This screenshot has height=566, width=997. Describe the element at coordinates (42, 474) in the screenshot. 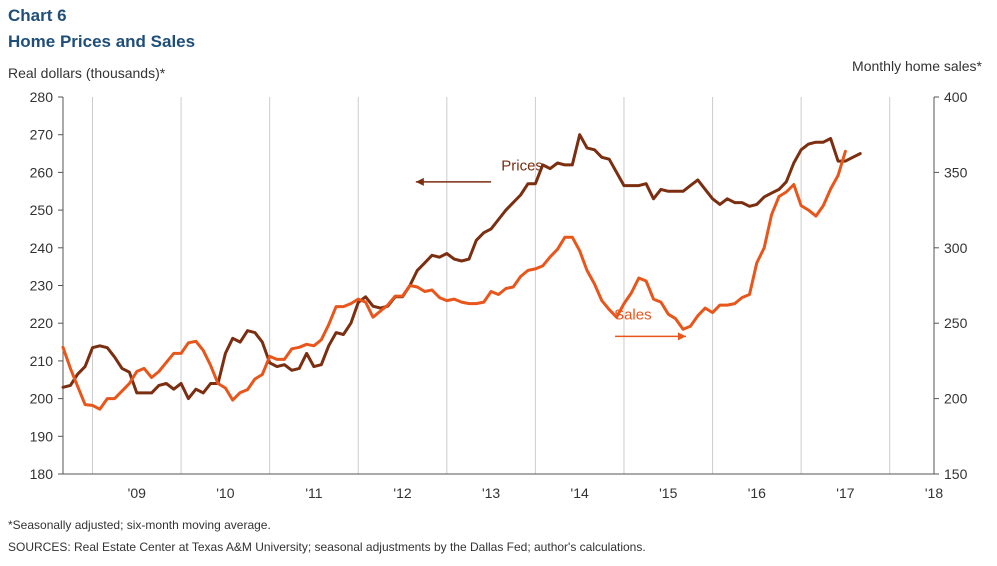

I see `y-tick-label-left: 180` at that location.